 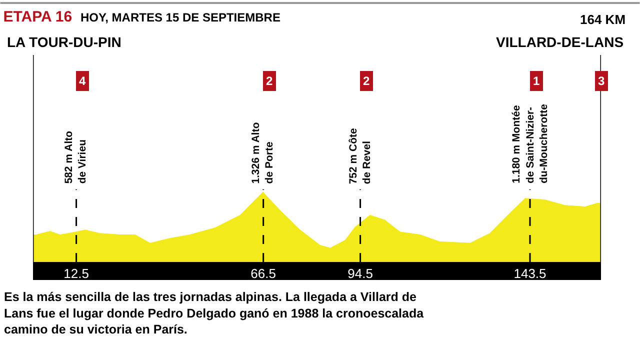 I want to click on text: 1, so click(x=536, y=81).